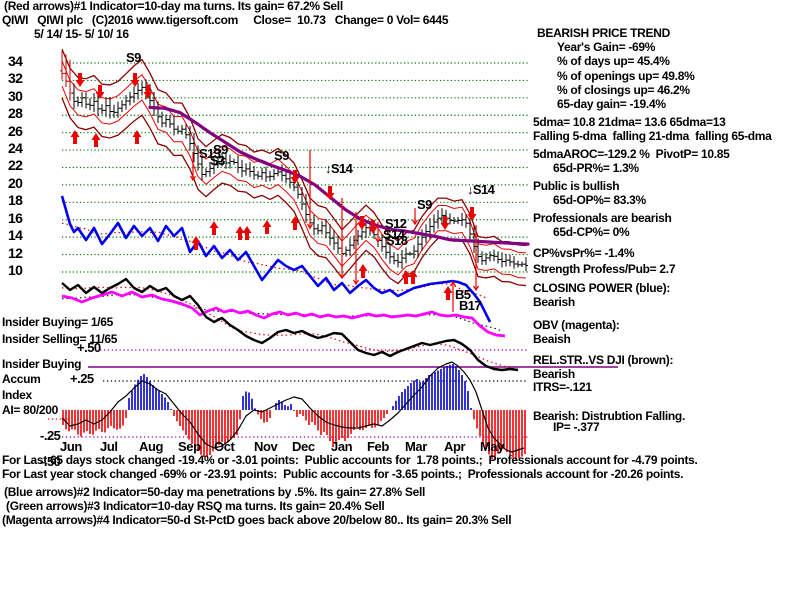  Describe the element at coordinates (133, 57) in the screenshot. I see `signal-label-S9-0: S9` at that location.